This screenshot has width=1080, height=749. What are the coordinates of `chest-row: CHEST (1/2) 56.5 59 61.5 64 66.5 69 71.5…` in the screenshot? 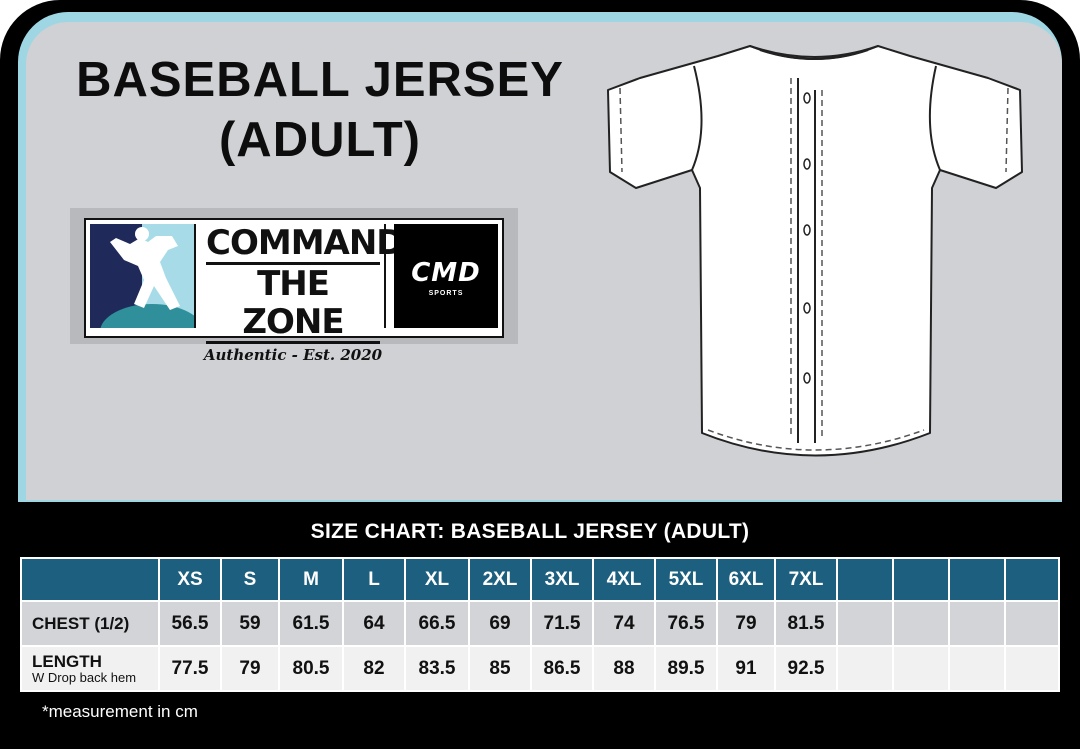 It's located at (540, 623).